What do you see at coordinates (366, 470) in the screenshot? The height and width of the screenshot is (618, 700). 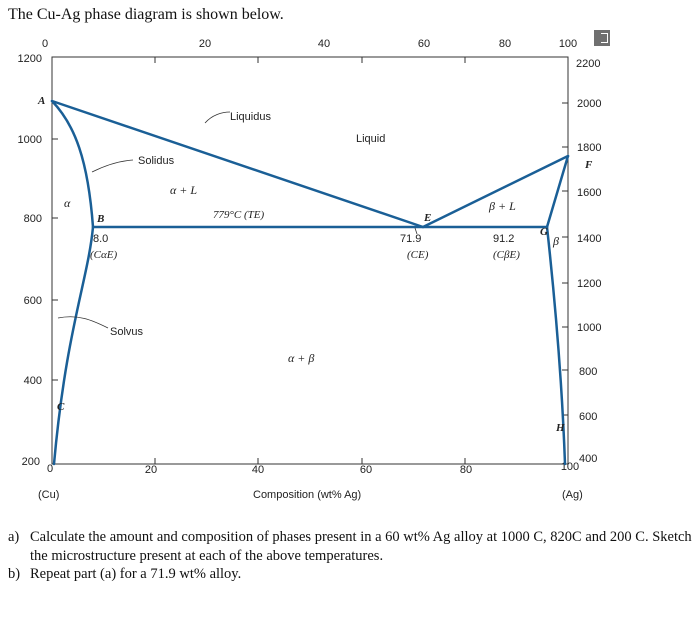 I see `bottom-tick-60: 60` at bounding box center [366, 470].